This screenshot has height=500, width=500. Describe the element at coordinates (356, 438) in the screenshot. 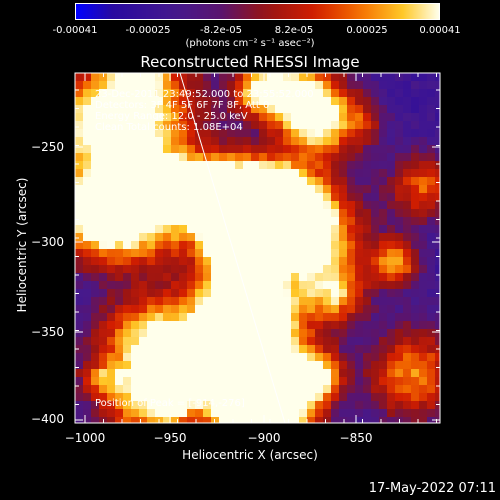

I see `x-tick-label: −850` at that location.